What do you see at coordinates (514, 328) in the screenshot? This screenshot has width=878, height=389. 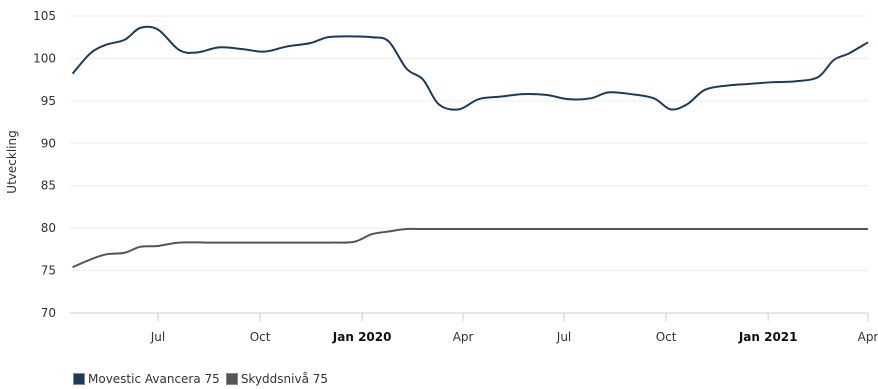 I see `x-axis: Jul Oct Jan 2020 Apr Jul Oct Jan 2021 Apr` at bounding box center [514, 328].